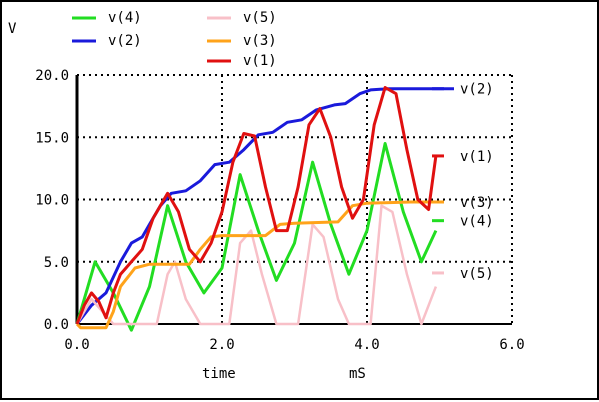 The width and height of the screenshot is (599, 402). I want to click on y-tick-labels: 0.0 5.0 10.0 15.0 20.0, so click(52, 200).